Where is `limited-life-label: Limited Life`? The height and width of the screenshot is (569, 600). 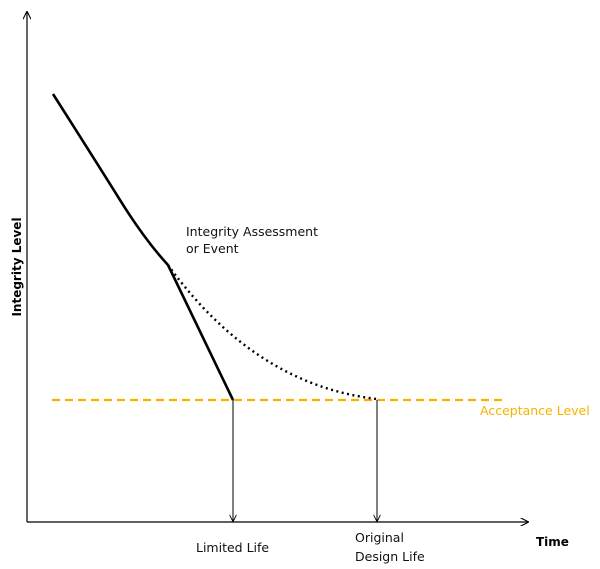 limited-life-label: Limited Life is located at coordinates (232, 547).